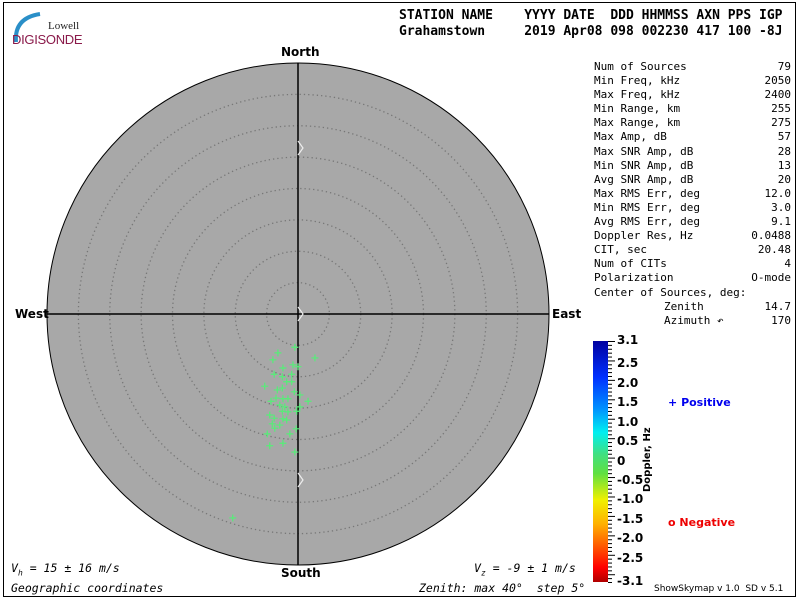 The image size is (800, 600). I want to click on stat-row: Max Amp, dB 57, so click(692, 137).